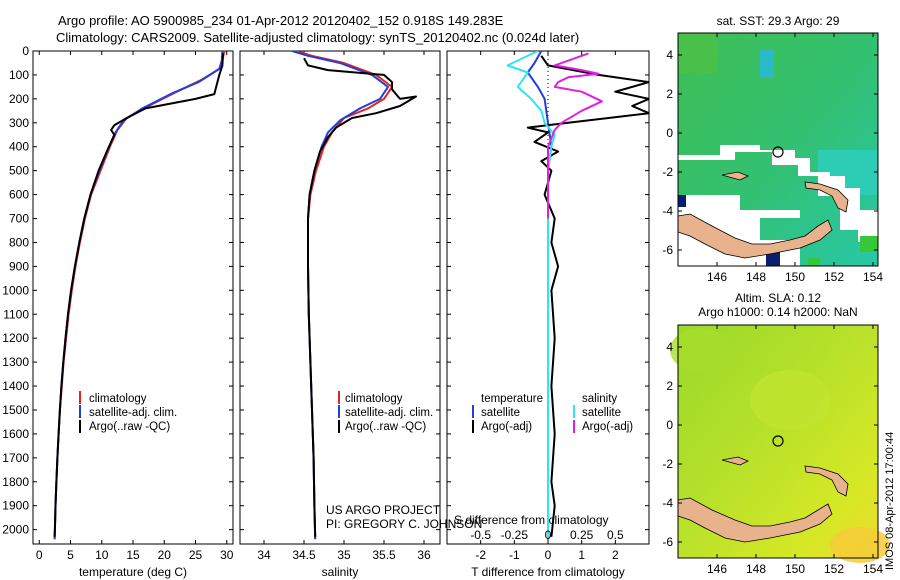 The height and width of the screenshot is (580, 900). I want to click on float-position-marker, so click(778, 152).